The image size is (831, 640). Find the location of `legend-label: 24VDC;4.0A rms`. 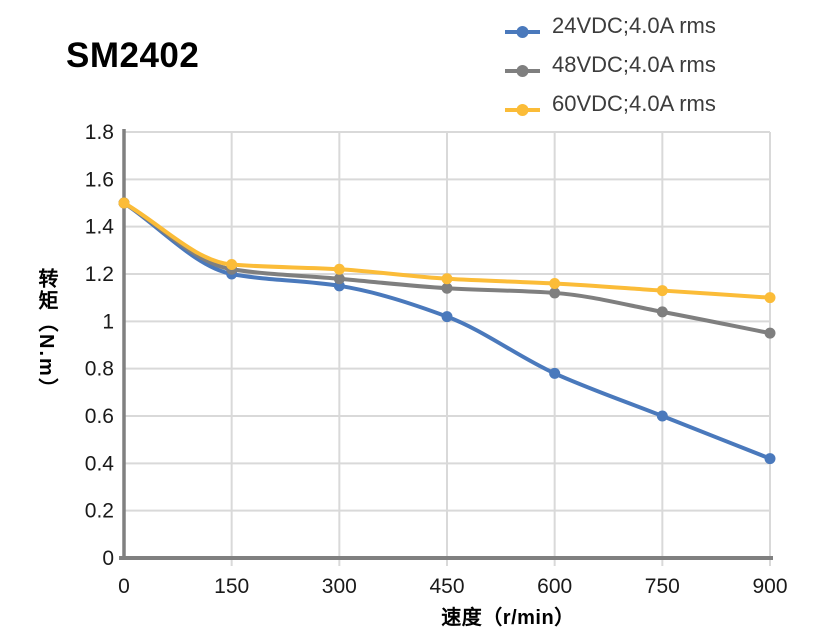

legend-label: 24VDC;4.0A rms is located at coordinates (634, 25).